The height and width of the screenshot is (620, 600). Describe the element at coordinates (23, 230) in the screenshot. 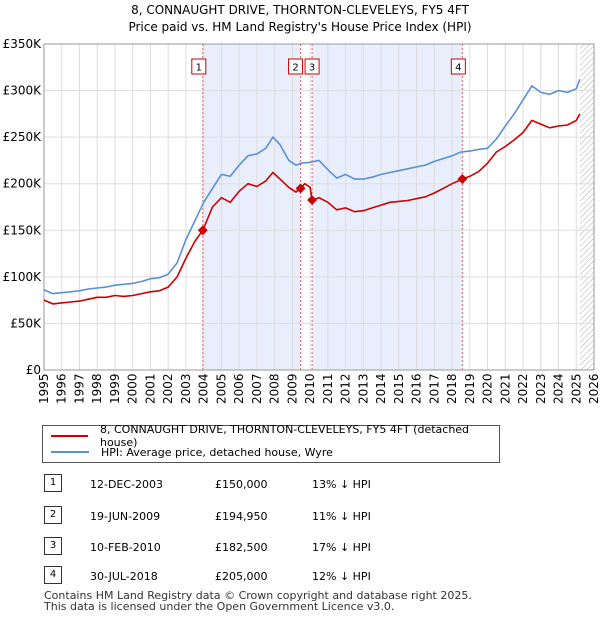

I see `y-tick-label: £150K` at that location.